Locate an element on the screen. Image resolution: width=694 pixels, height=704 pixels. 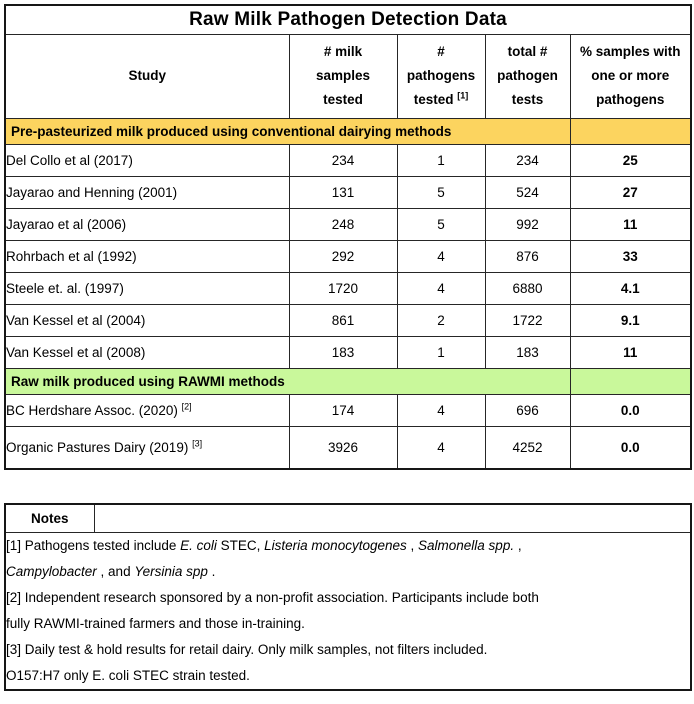
pathogens-cell: 2 is located at coordinates (441, 320).